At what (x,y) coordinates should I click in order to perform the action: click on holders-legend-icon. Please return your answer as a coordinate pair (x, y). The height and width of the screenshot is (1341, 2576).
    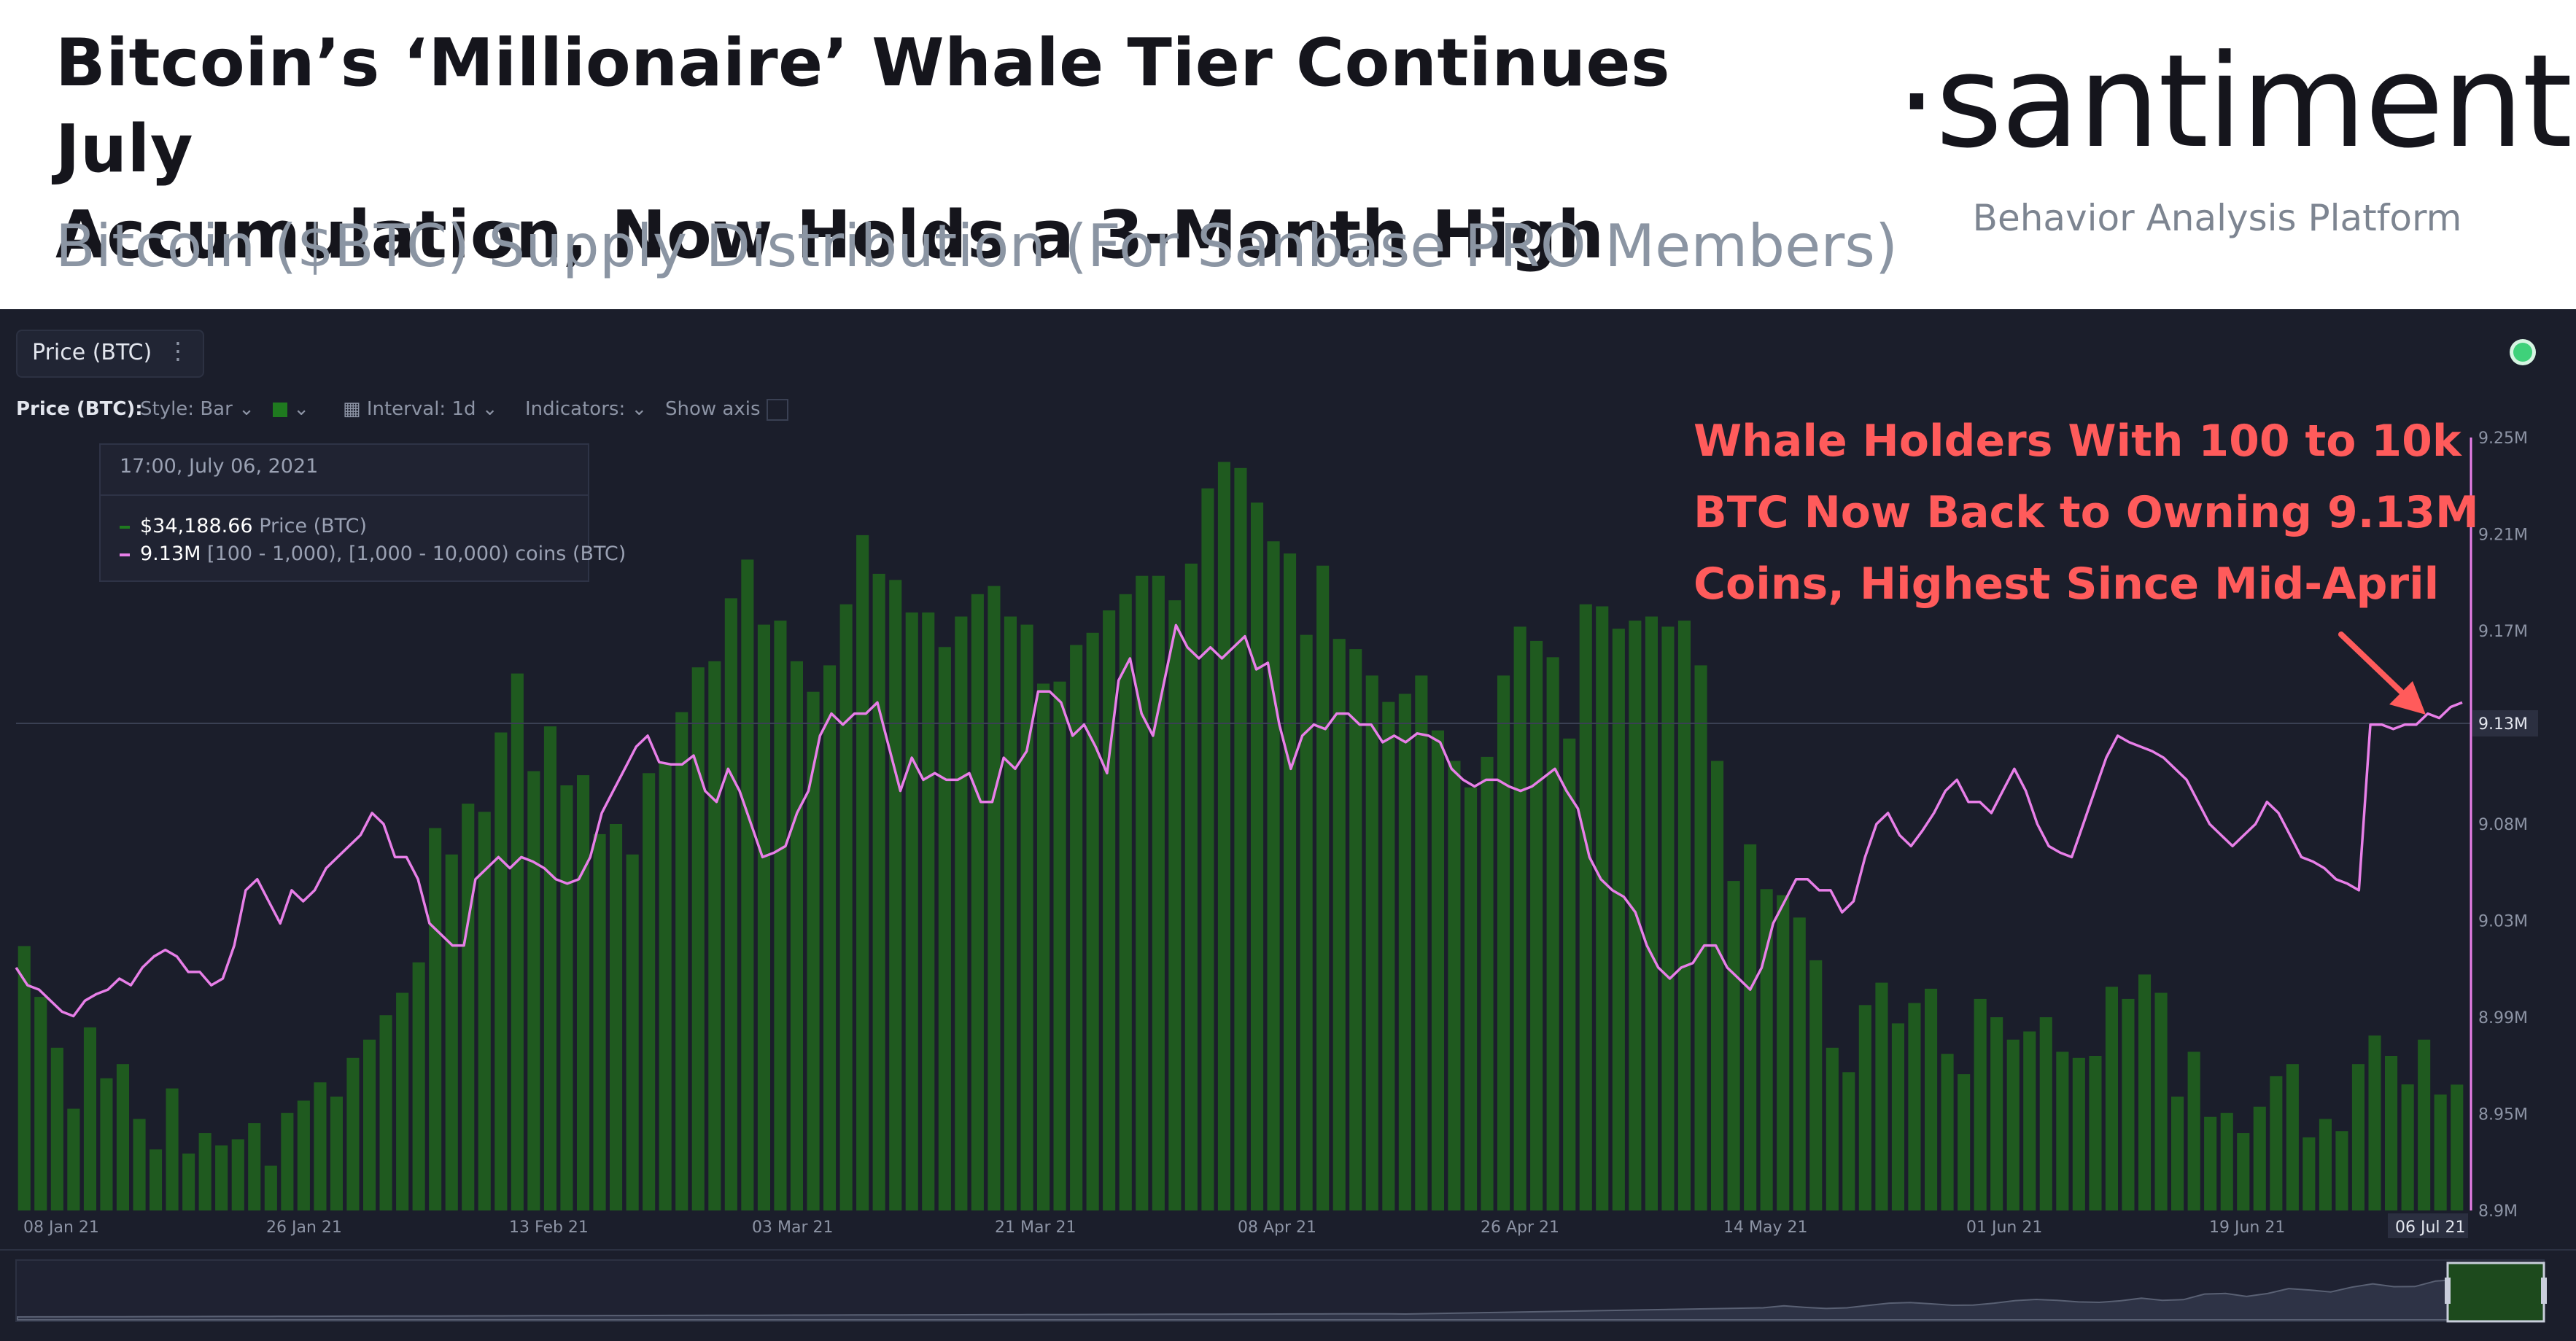
    Looking at the image, I should click on (125, 554).